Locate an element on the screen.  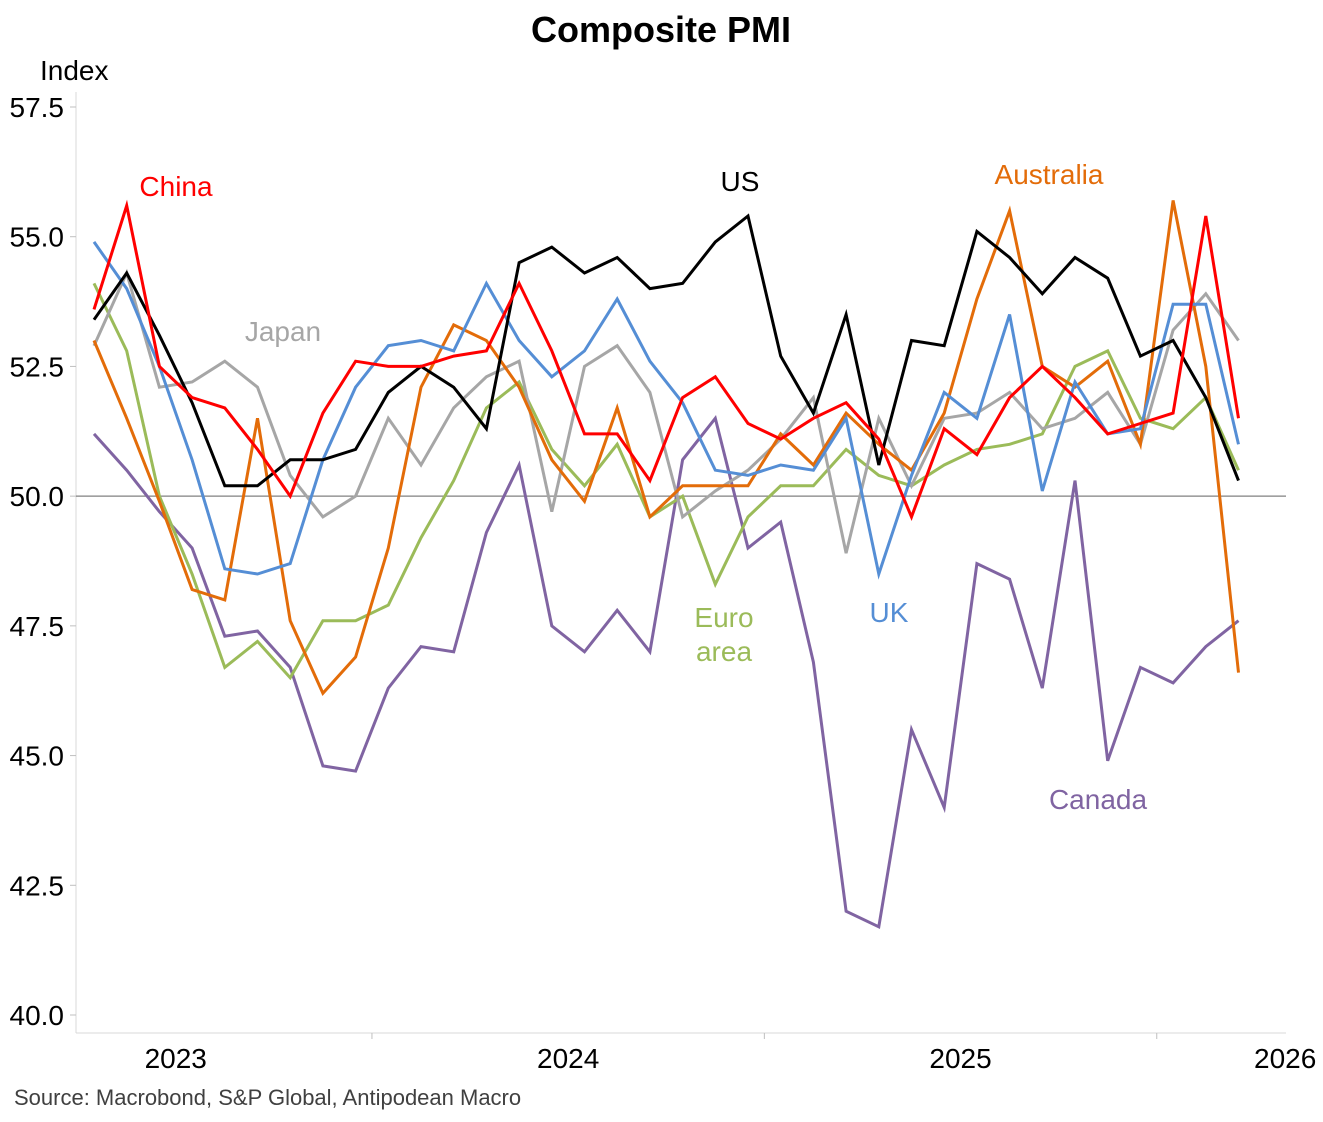
y-tick-label: 57.5 is located at coordinates (37, 107).